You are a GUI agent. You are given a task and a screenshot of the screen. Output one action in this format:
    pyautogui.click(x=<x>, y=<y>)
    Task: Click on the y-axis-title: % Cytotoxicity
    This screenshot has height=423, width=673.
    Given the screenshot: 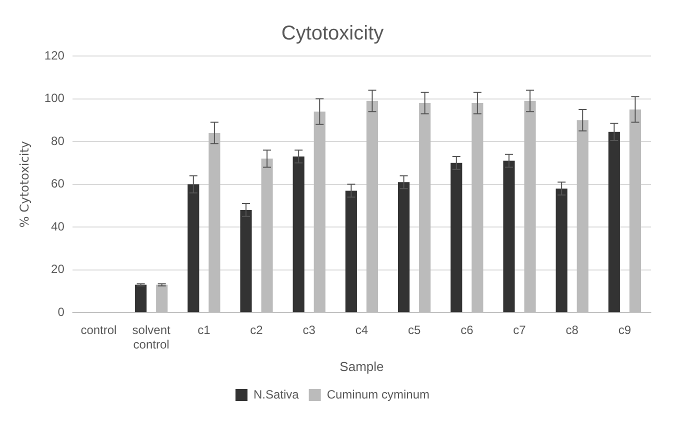 What is the action you would take?
    pyautogui.click(x=24, y=184)
    